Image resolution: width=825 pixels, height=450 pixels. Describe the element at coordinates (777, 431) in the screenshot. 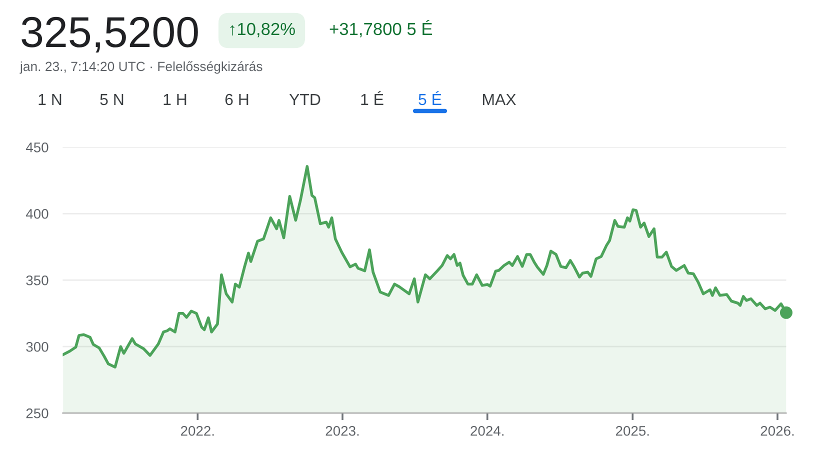

I see `x-tick-label: 2026.` at that location.